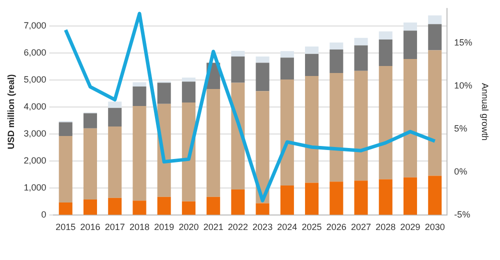  What do you see at coordinates (213, 227) in the screenshot?
I see `x-tick-label: 2021` at bounding box center [213, 227].